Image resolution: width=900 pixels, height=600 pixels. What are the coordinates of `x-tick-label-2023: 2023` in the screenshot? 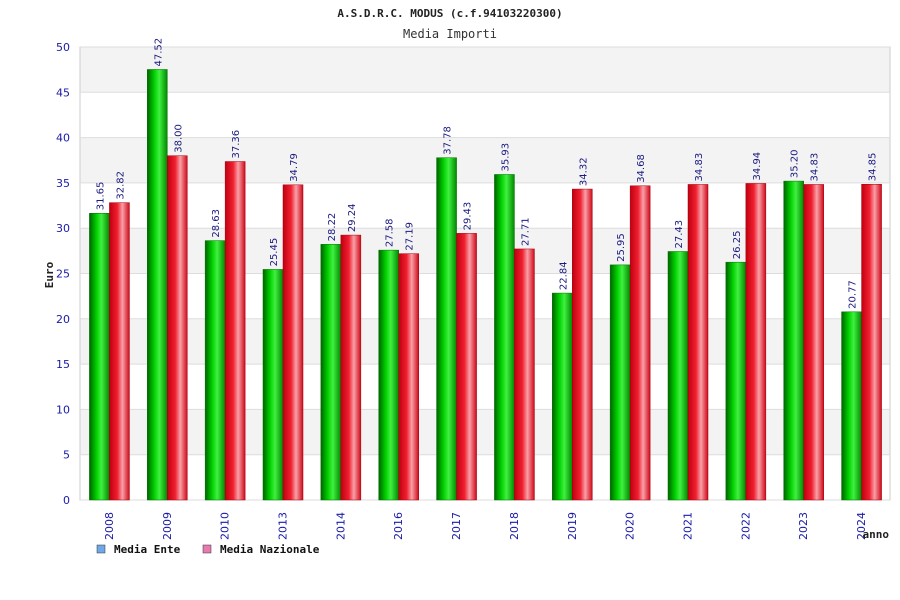 It's located at (803, 526).